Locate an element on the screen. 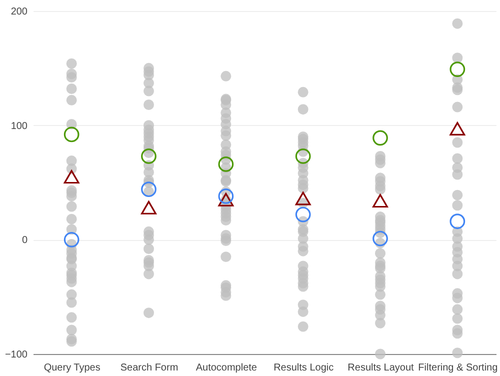  x-tick-label: Autocomplete is located at coordinates (227, 368).